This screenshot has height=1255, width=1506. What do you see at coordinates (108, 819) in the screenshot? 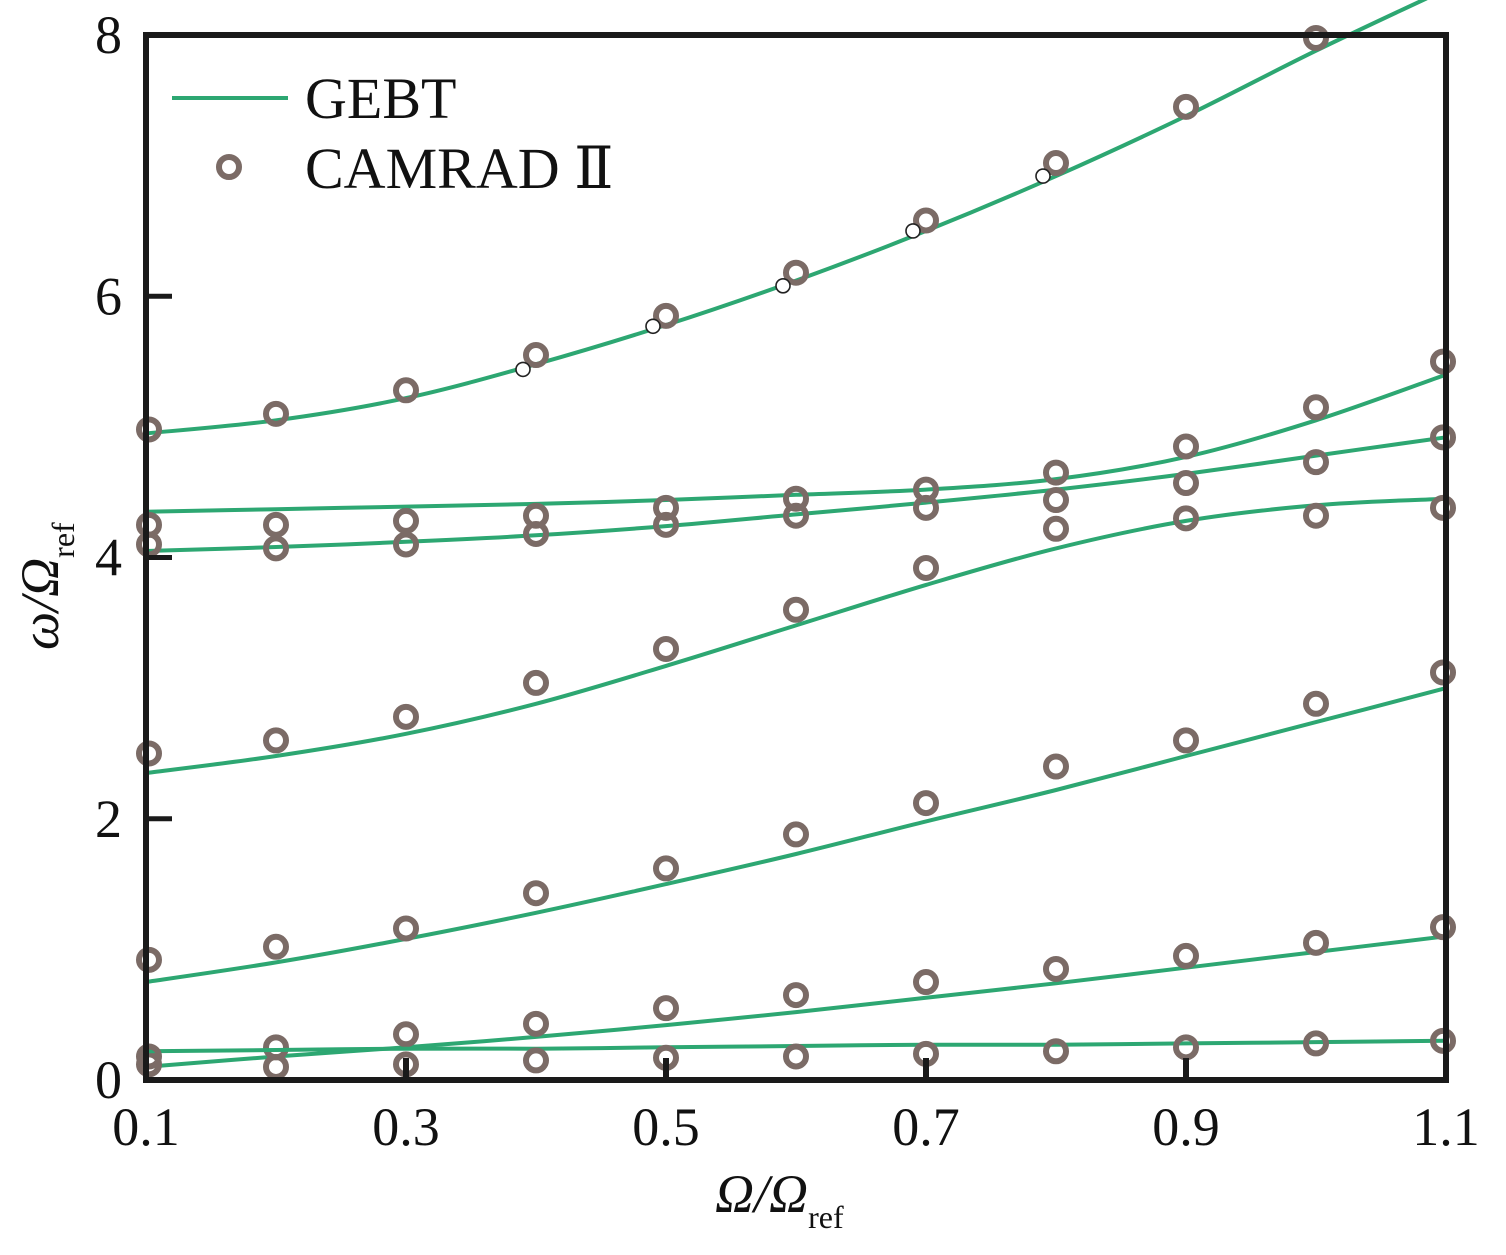
I see `y-tick-label: 2` at bounding box center [108, 819].